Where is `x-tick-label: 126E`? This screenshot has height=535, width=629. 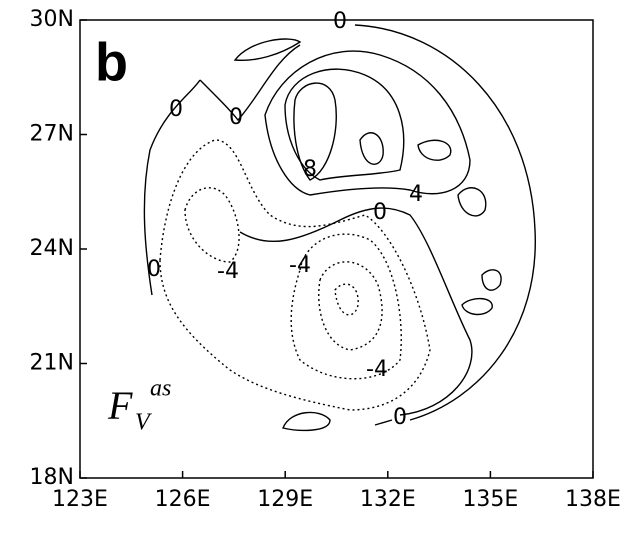
x-tick-label: 126E is located at coordinates (183, 499).